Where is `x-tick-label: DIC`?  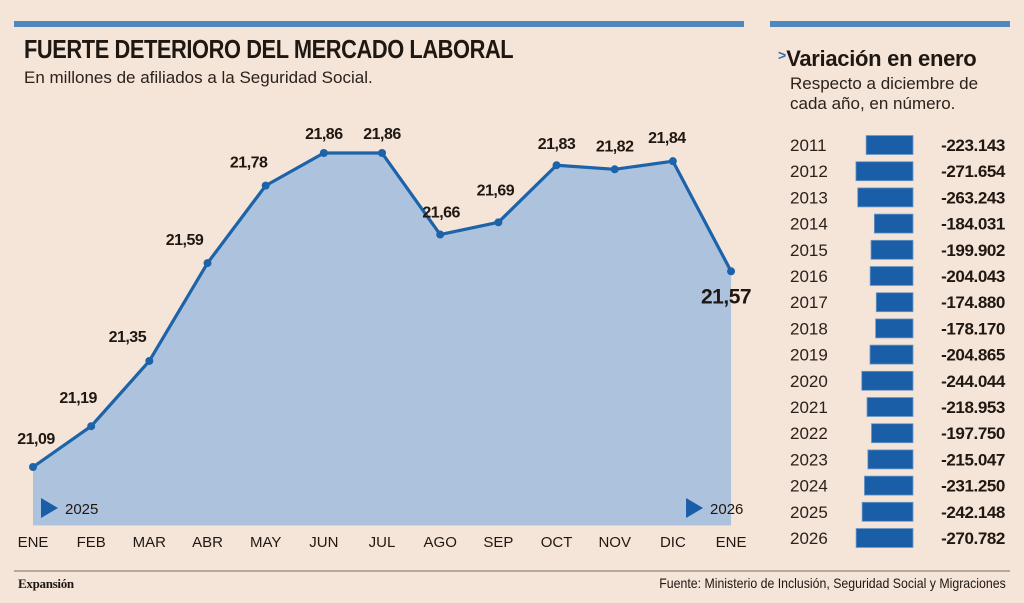 x-tick-label: DIC is located at coordinates (673, 542).